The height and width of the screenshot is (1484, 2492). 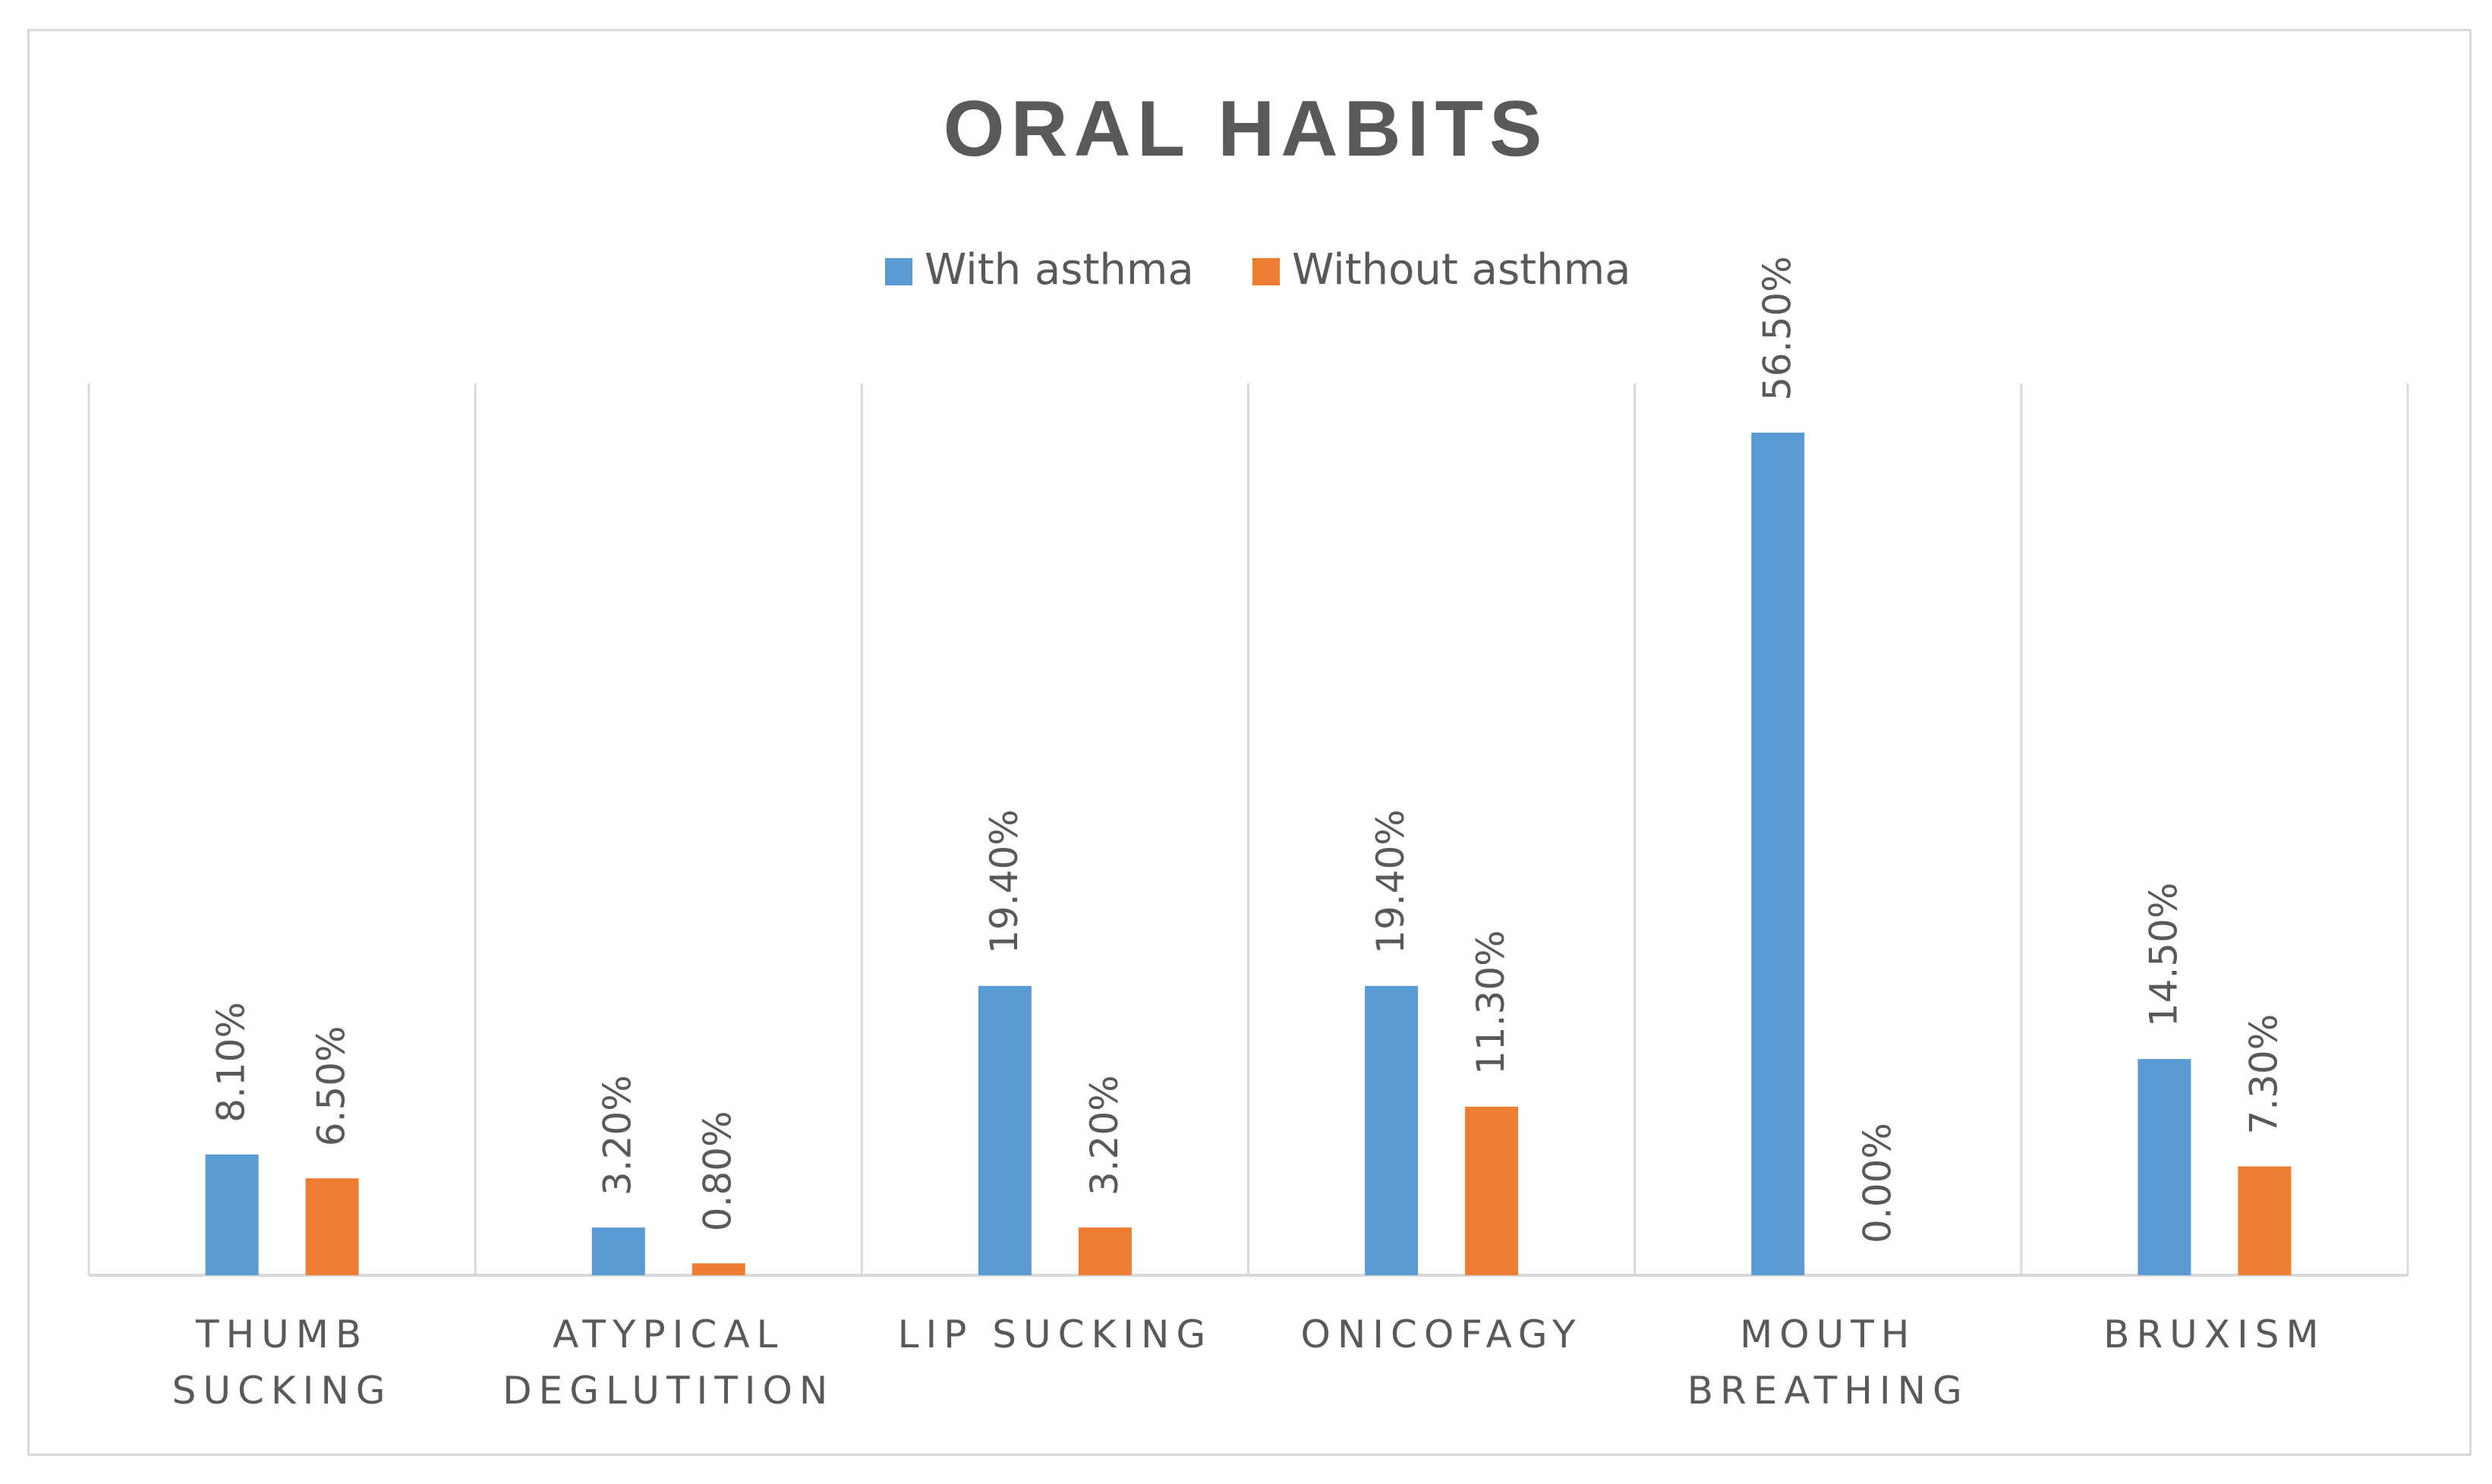 What do you see at coordinates (668, 1334) in the screenshot?
I see `category-label: ATYPICAL` at bounding box center [668, 1334].